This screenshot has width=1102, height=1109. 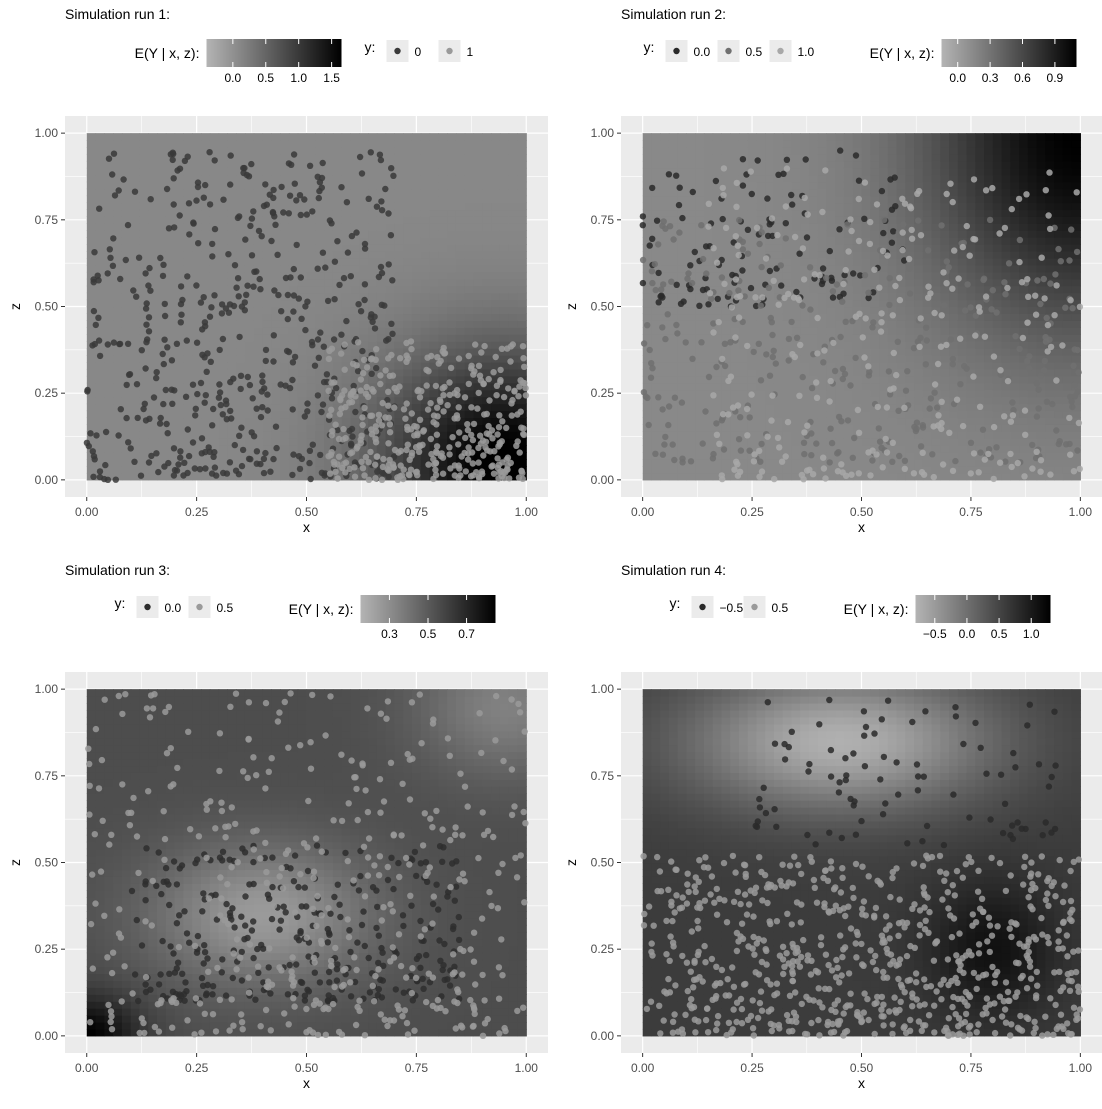 I want to click on point-legend-label: 1, so click(x=470, y=52).